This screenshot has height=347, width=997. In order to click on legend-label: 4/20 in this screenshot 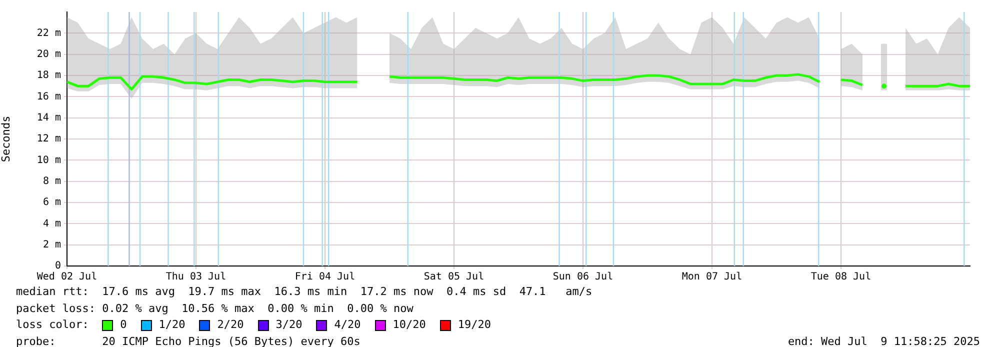, I will do `click(347, 325)`.